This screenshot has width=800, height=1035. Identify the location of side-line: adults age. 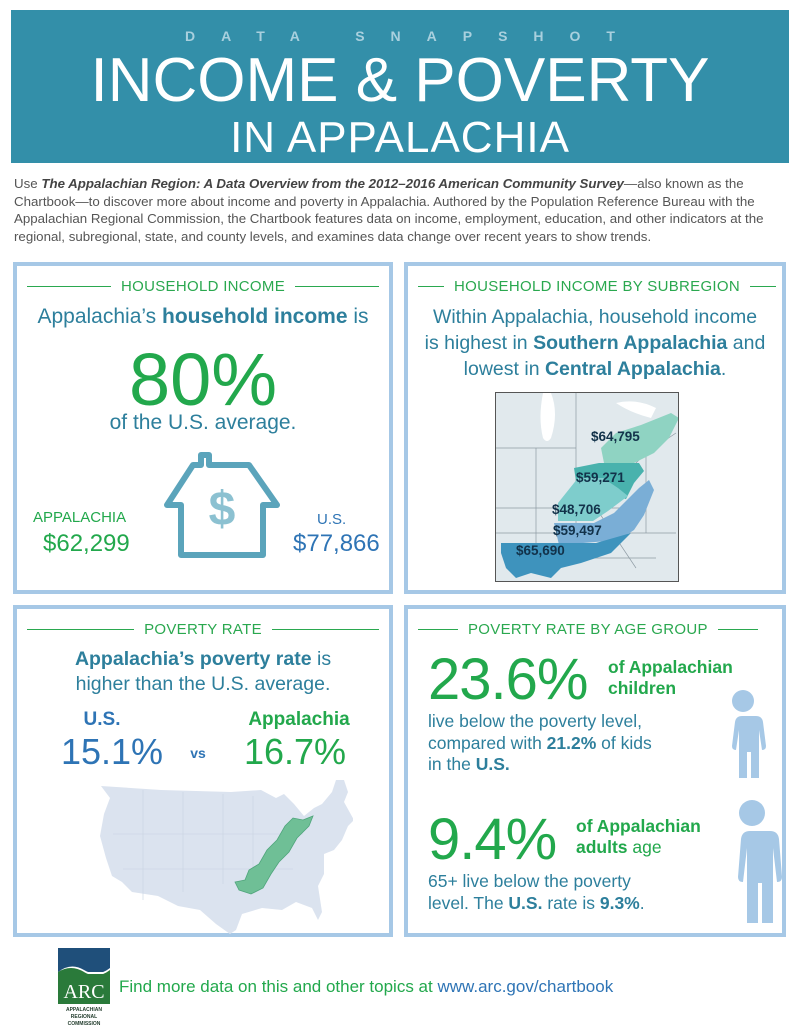
(638, 847).